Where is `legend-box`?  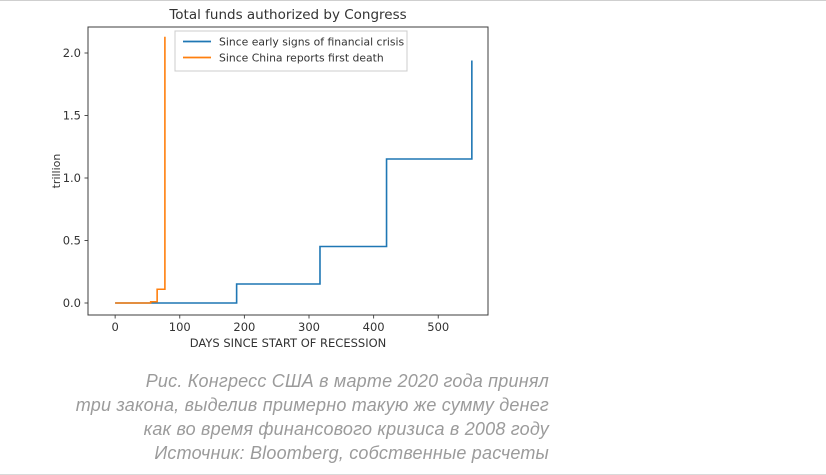
legend-box is located at coordinates (291, 51).